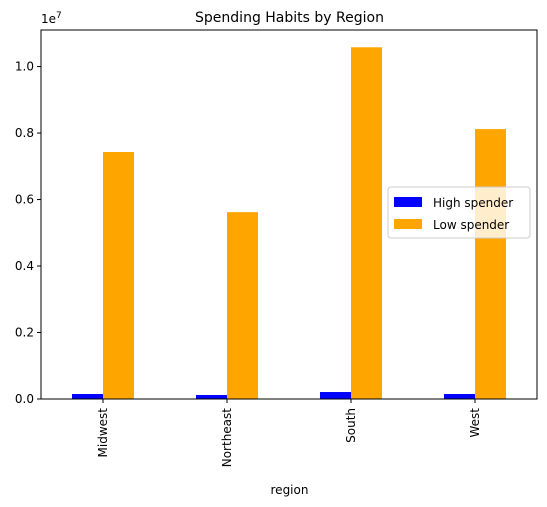 This screenshot has height=507, width=547. What do you see at coordinates (242, 305) in the screenshot?
I see `bar-northeast-low-spender` at bounding box center [242, 305].